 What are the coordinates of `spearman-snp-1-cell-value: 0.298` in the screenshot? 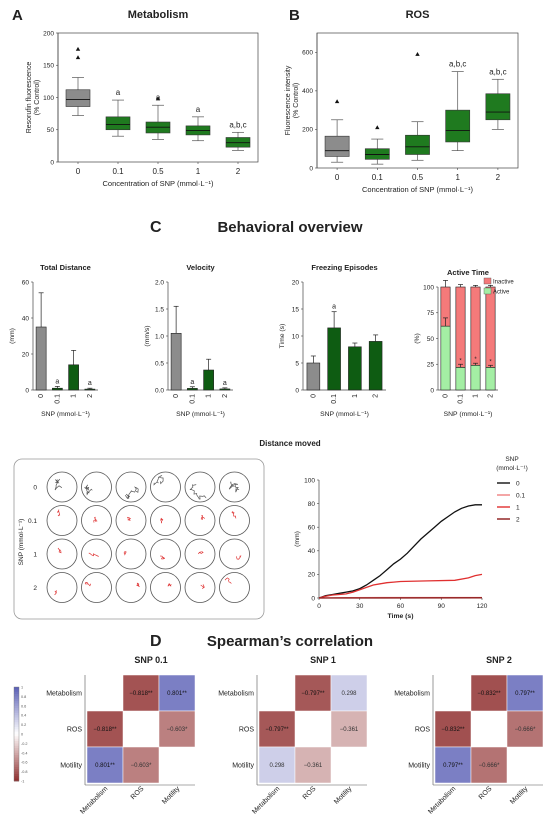 It's located at (277, 766).